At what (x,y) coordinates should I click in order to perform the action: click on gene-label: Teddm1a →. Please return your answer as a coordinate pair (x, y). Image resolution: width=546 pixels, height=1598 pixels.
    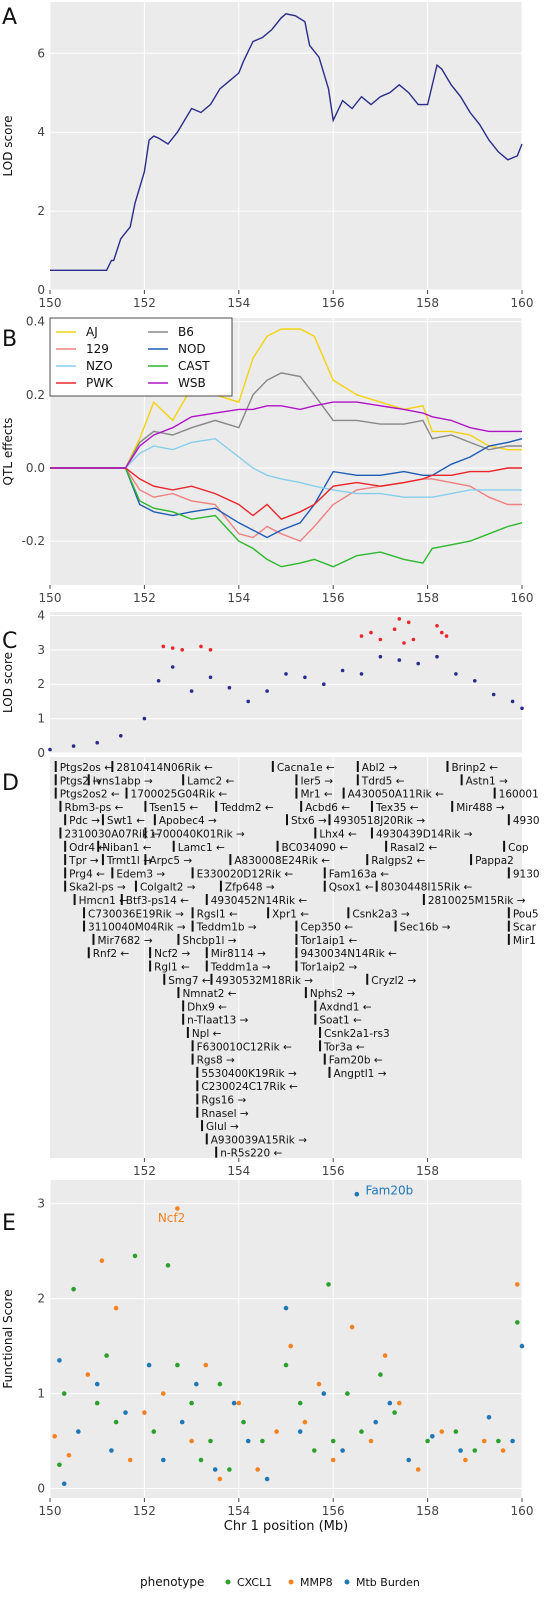
    Looking at the image, I should click on (240, 968).